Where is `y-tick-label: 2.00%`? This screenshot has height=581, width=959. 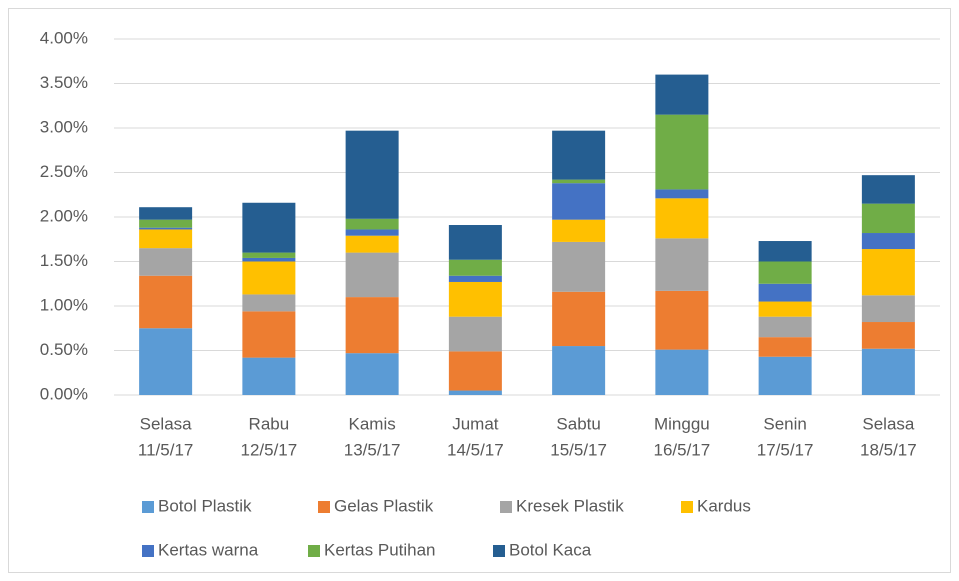
y-tick-label: 2.00% is located at coordinates (64, 215).